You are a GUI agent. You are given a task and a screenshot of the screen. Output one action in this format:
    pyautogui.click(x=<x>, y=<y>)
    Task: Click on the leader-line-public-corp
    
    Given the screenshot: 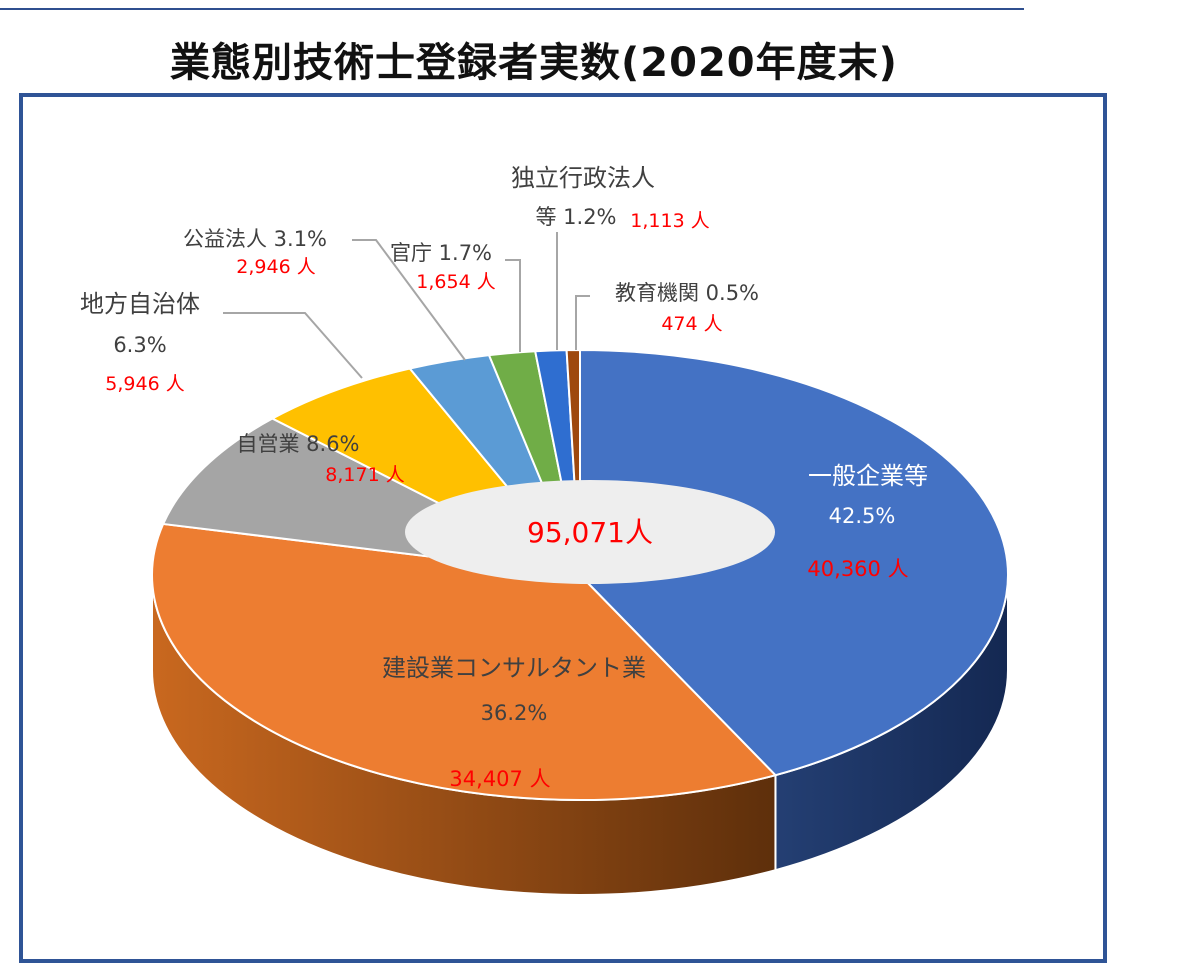 What is the action you would take?
    pyautogui.click(x=409, y=300)
    